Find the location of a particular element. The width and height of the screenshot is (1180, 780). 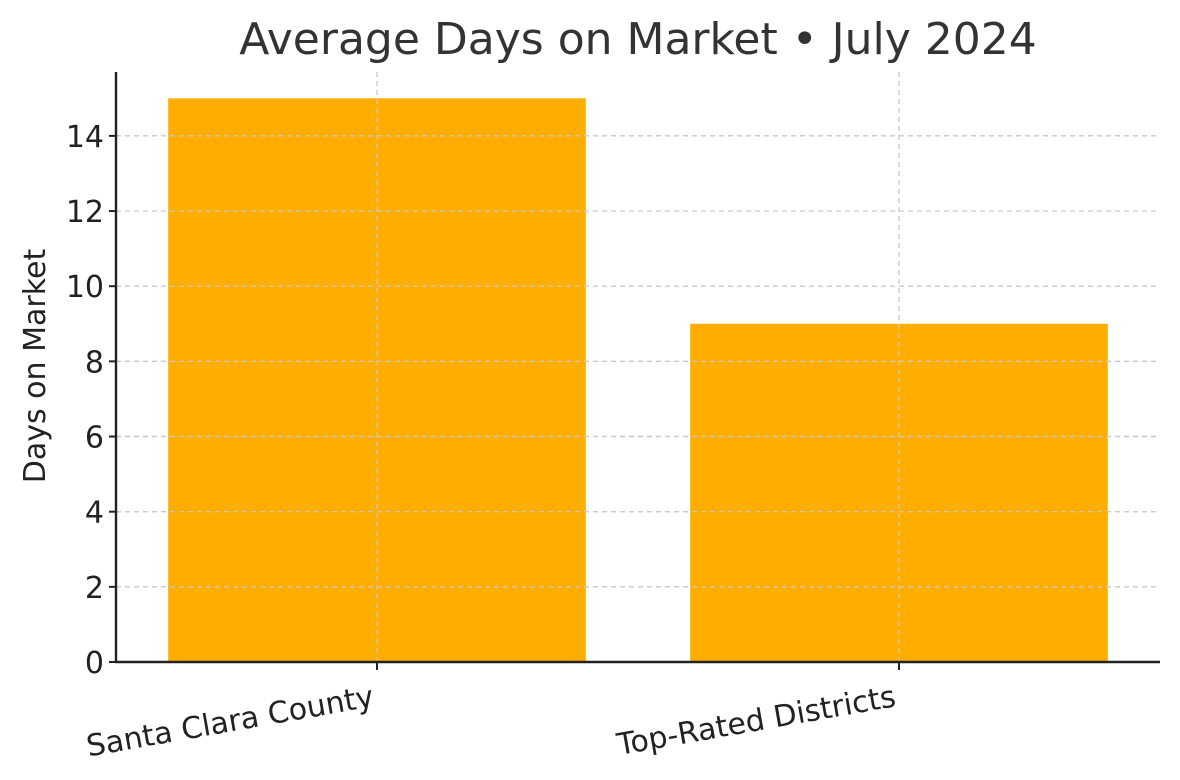

y-tick-label: 2 is located at coordinates (94, 588).